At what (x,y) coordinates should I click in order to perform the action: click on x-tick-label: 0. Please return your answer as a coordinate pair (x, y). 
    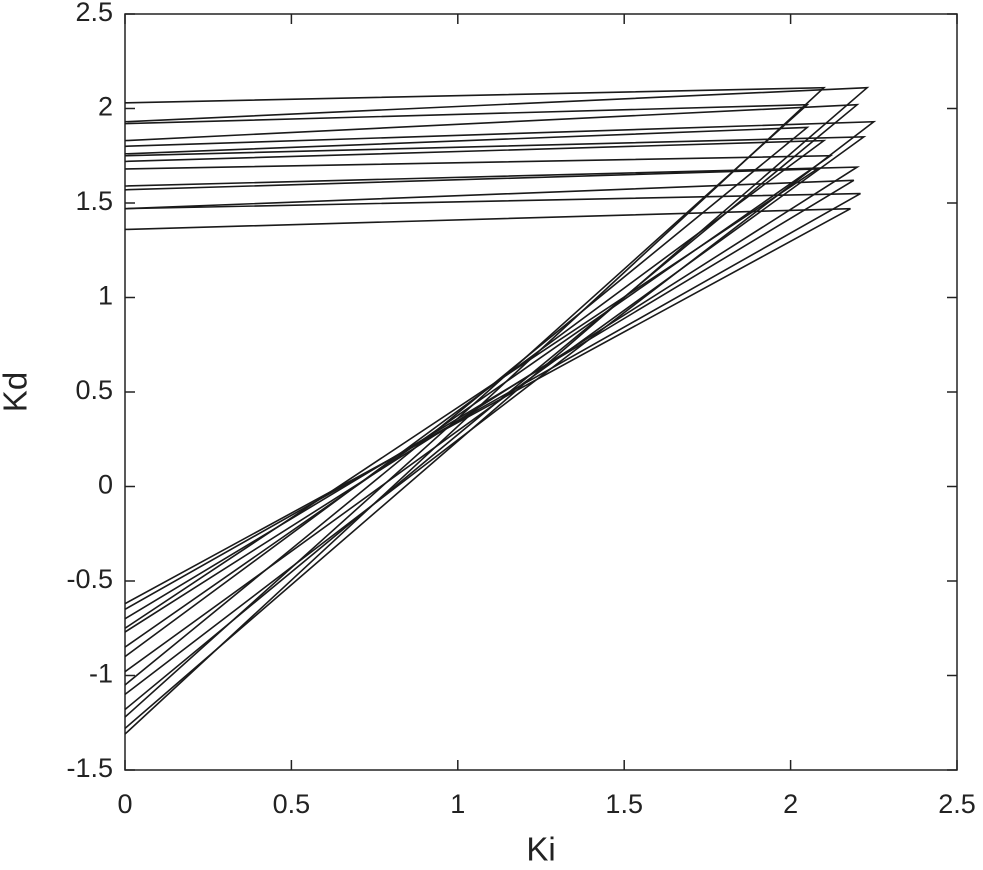
    Looking at the image, I should click on (124, 804).